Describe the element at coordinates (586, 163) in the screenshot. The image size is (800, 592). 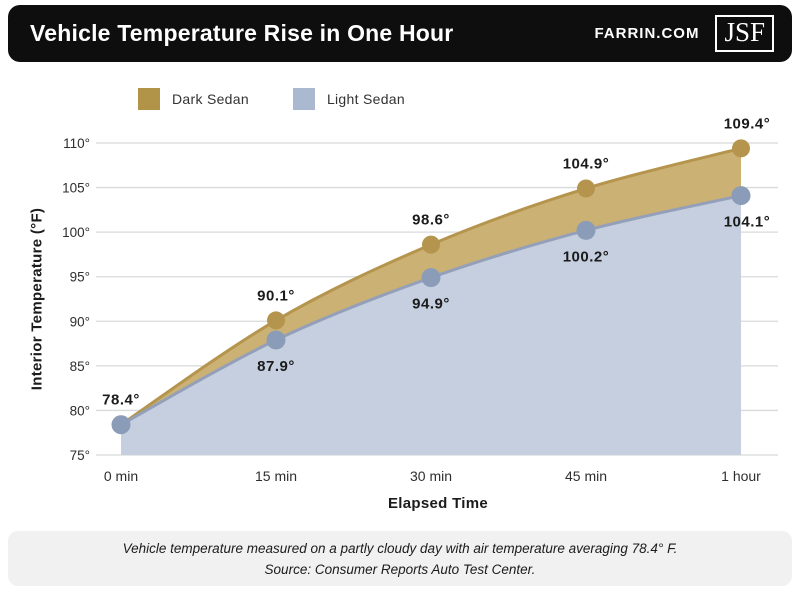
I see `svg-text: 104.9°` at that location.